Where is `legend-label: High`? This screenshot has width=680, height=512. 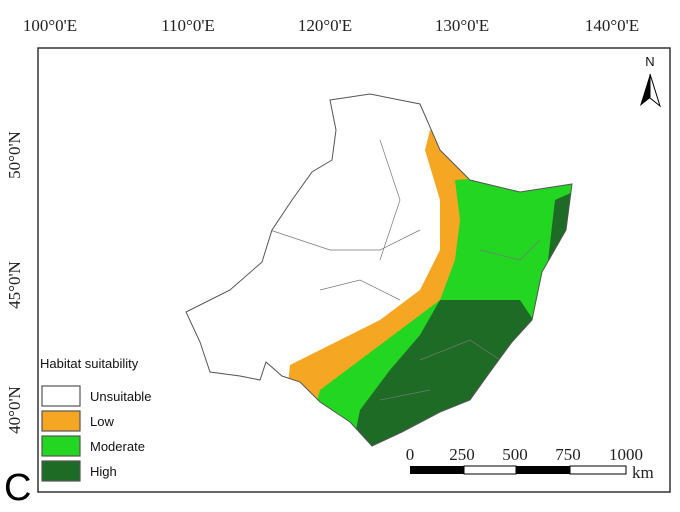
legend-label: High is located at coordinates (103, 471).